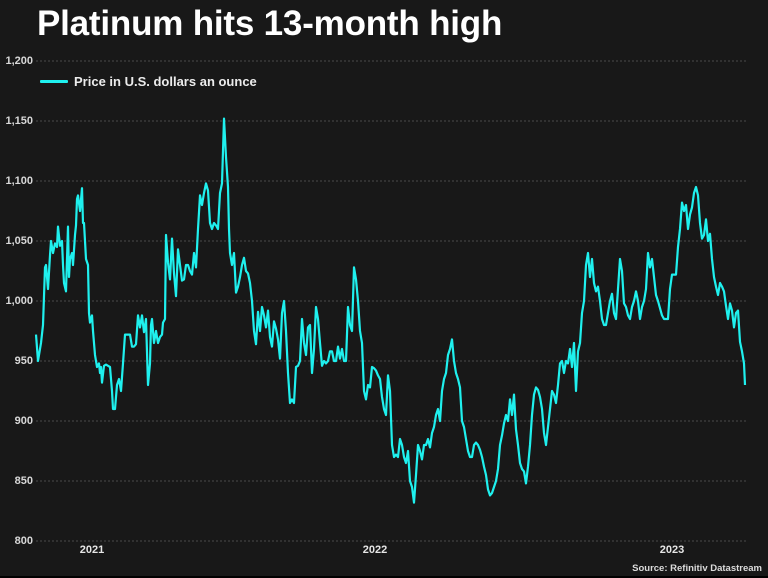 The image size is (768, 578). I want to click on y-tick-label: 900, so click(23, 421).